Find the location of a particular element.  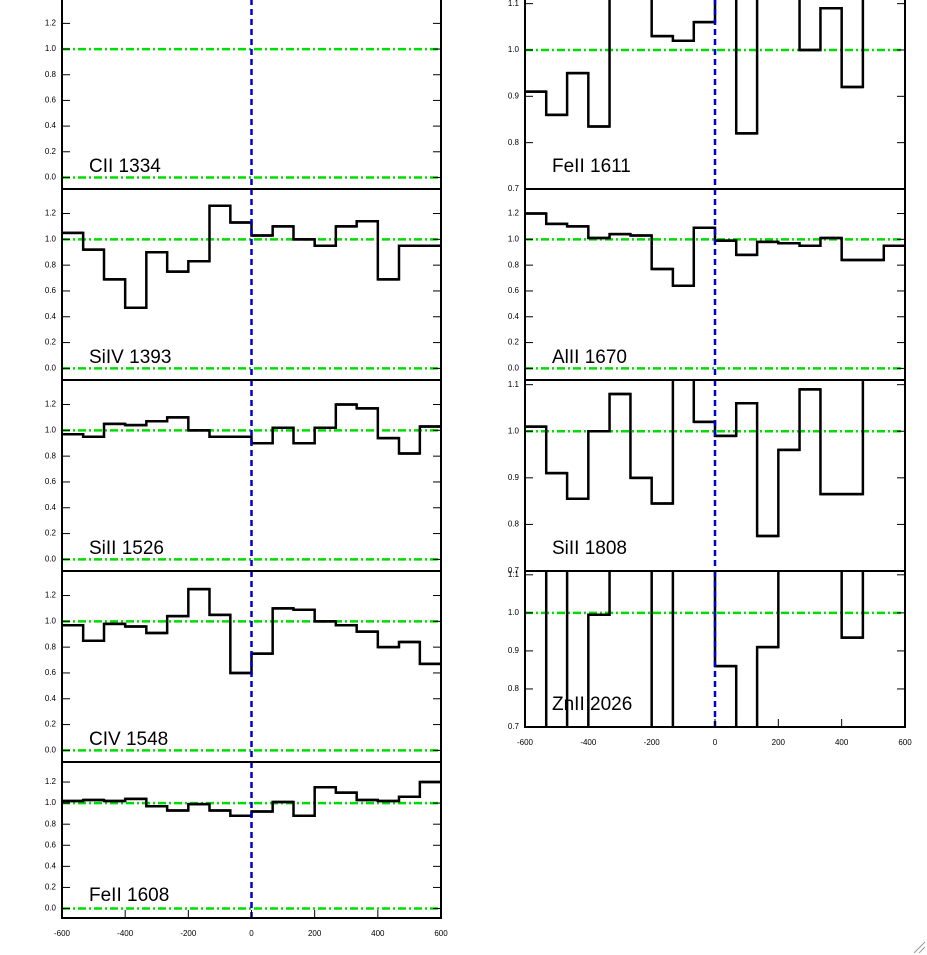

panel-label: FeII 1608 is located at coordinates (129, 895).